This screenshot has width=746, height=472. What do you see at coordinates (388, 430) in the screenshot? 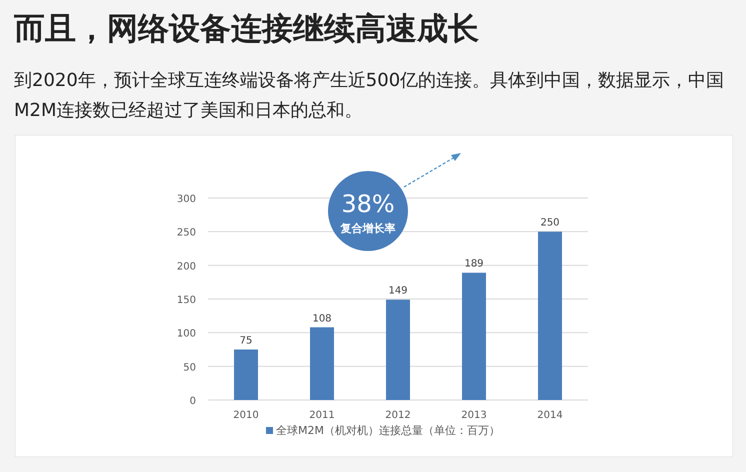
I see `legend-label: 全球M2M（机对机）连接总量（单位：百万）` at bounding box center [388, 430].